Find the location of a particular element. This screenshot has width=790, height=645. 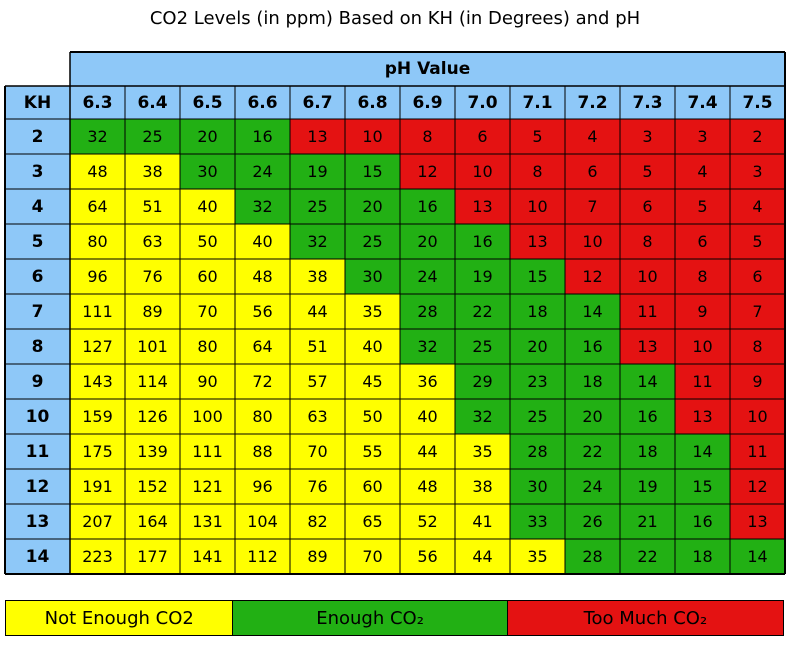

co2-value-cell: 88 is located at coordinates (262, 451).